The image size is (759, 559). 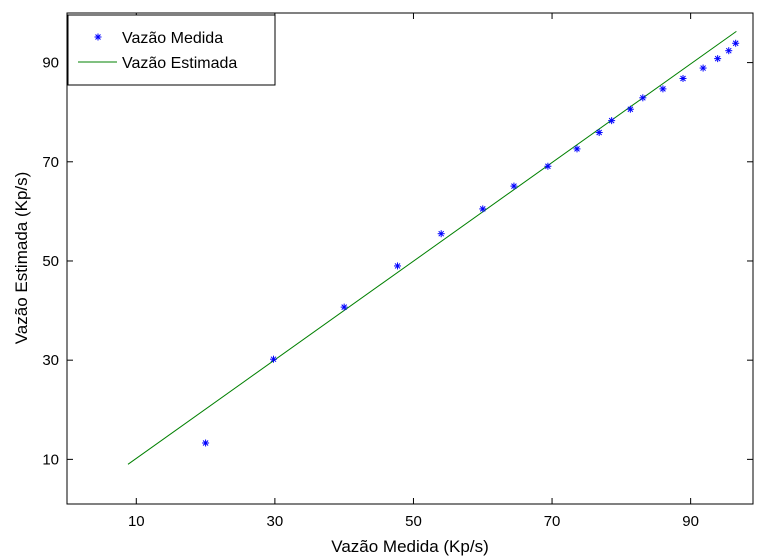 What do you see at coordinates (552, 521) in the screenshot?
I see `x-tick-label: 70` at bounding box center [552, 521].